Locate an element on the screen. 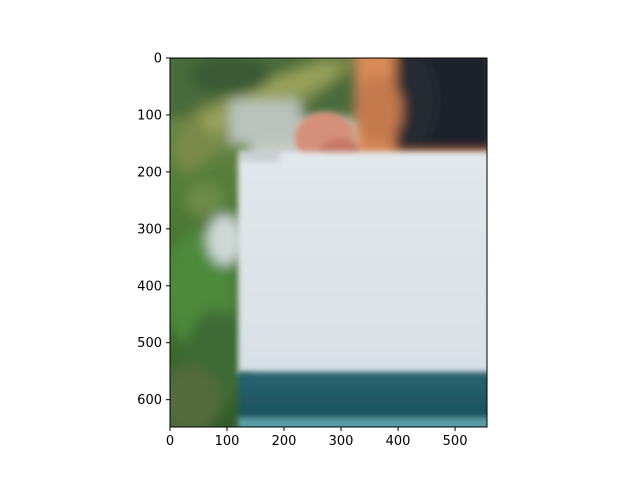 This screenshot has width=640, height=480. x-tick-label: 500 is located at coordinates (455, 441).